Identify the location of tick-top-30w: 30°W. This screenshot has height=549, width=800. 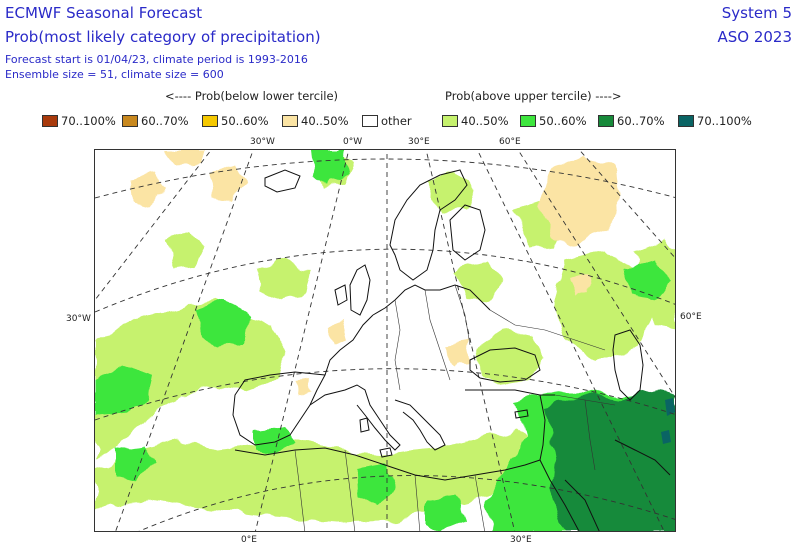
(262, 142).